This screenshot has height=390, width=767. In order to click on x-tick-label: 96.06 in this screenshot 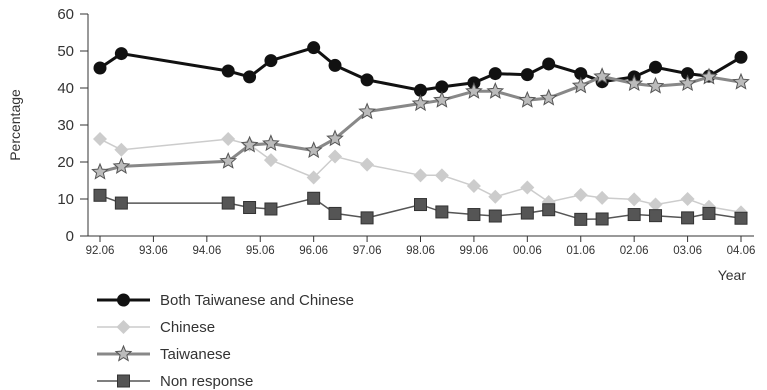, I will do `click(313, 251)`.